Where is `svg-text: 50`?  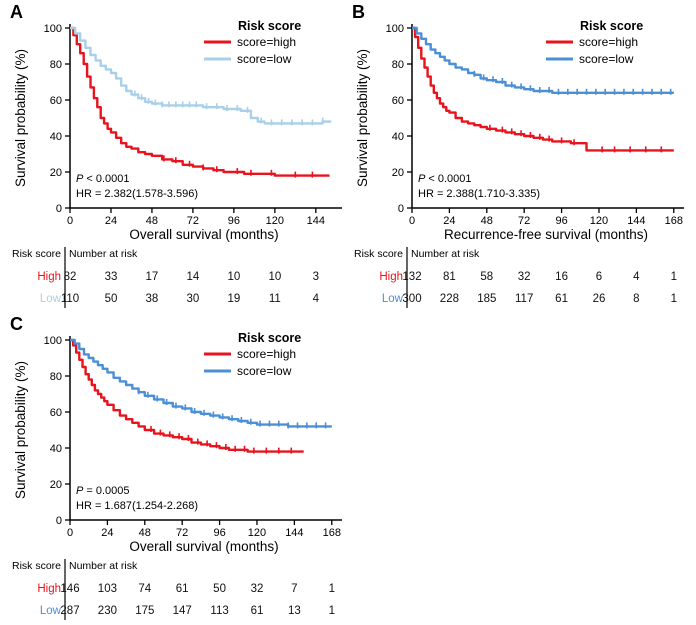 svg-text: 50 is located at coordinates (219, 589).